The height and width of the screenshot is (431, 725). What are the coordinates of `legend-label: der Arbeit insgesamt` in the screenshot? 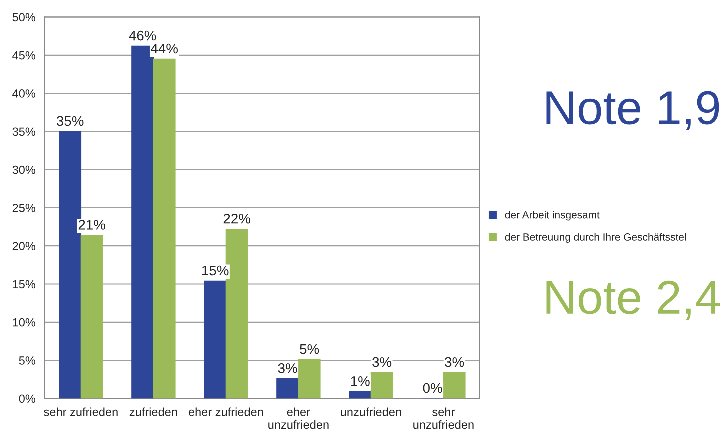 It's located at (552, 216).